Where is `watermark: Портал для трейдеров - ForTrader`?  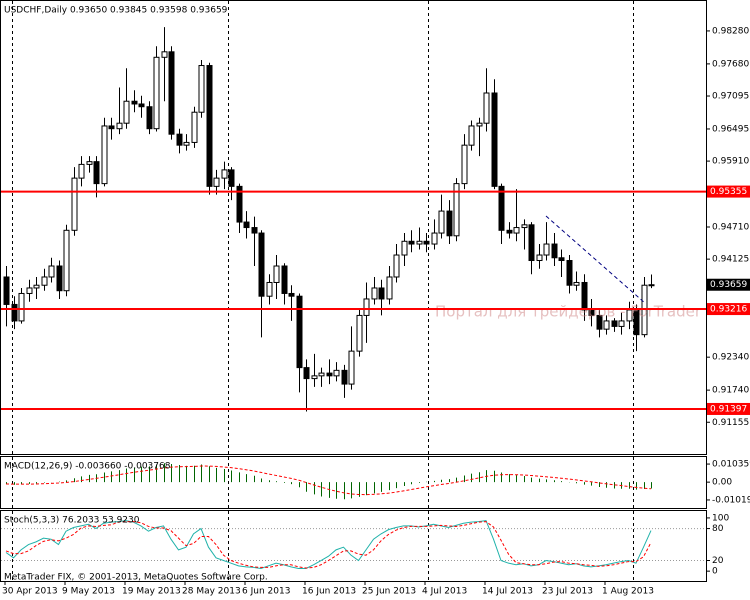 watermark: Портал для трейдеров - ForTrader is located at coordinates (568, 312).